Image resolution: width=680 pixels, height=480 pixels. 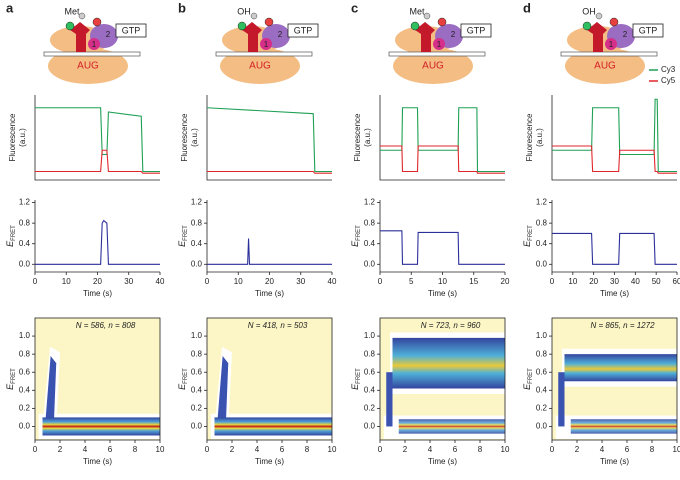 I want to click on ligand-label: OH, so click(x=589, y=11).